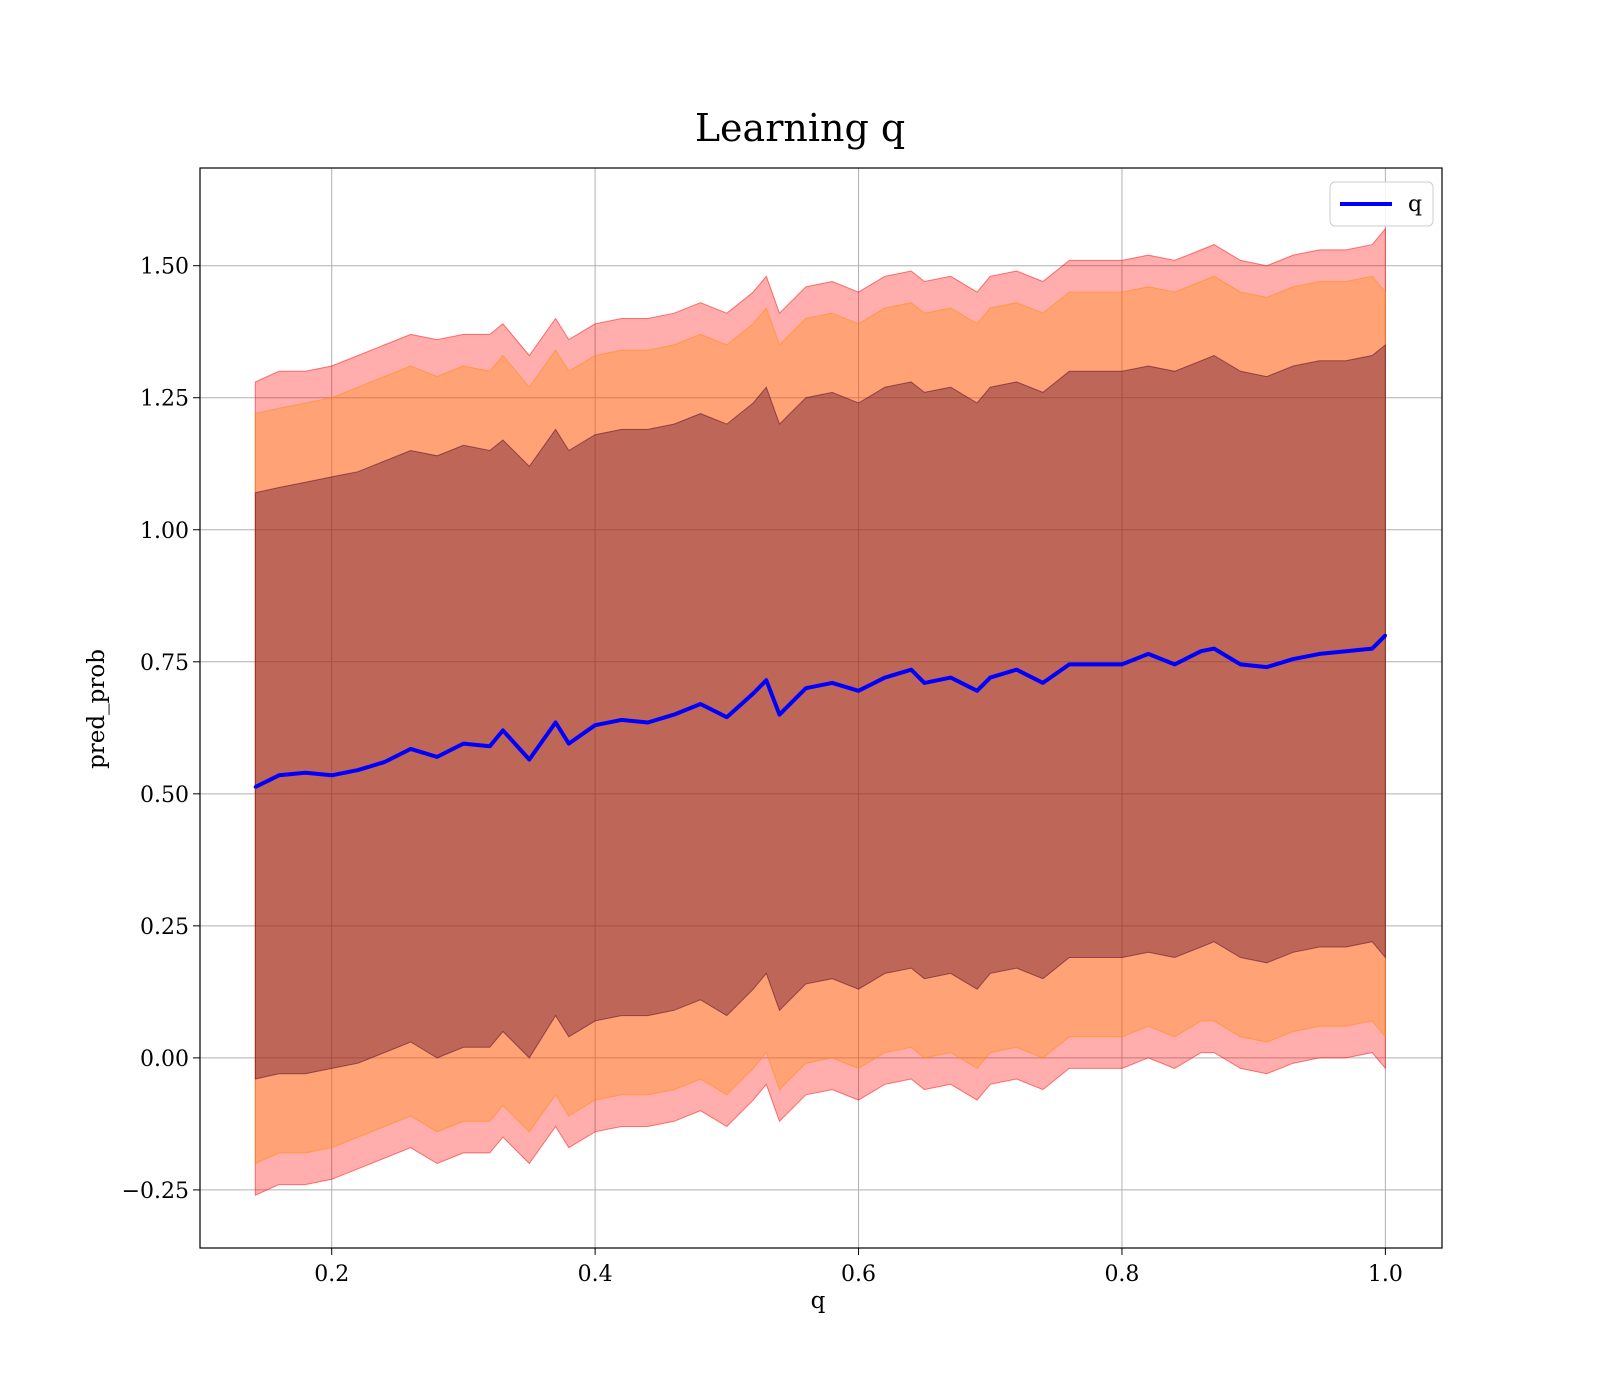  I want to click on y-tick-label: 1.00, so click(164, 531).